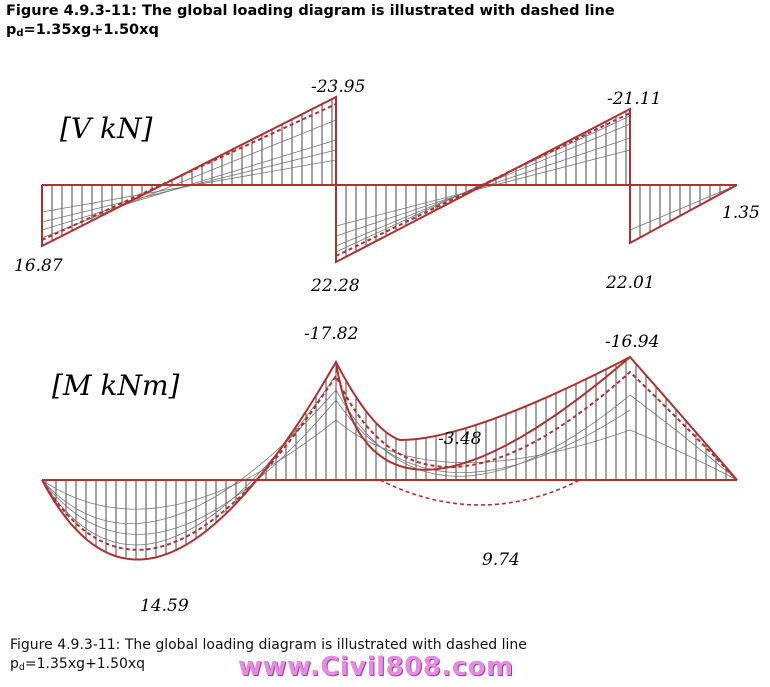  Describe the element at coordinates (338, 87) in the screenshot. I see `shear-label-span1-right: -23.95` at that location.